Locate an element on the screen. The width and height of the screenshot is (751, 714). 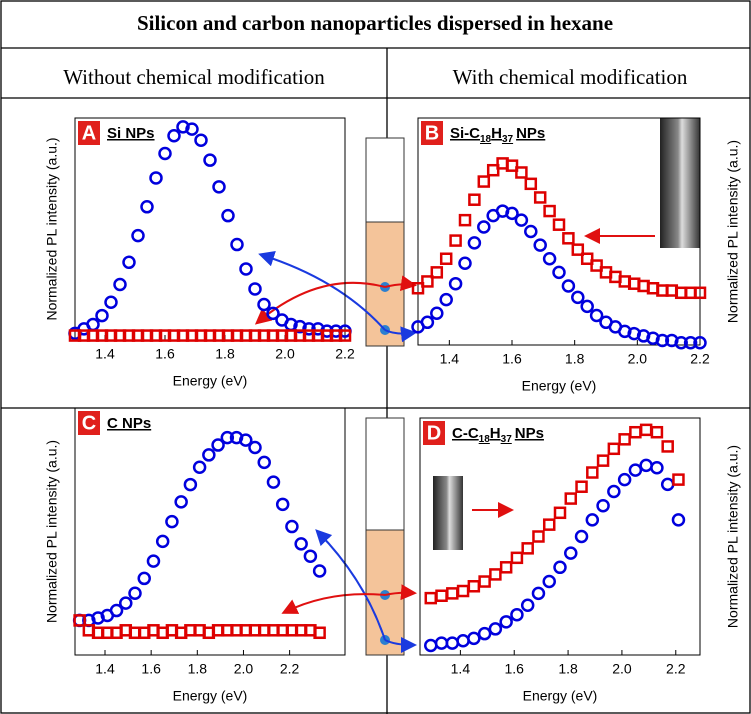
plot-frame is located at coordinates (560, 536).